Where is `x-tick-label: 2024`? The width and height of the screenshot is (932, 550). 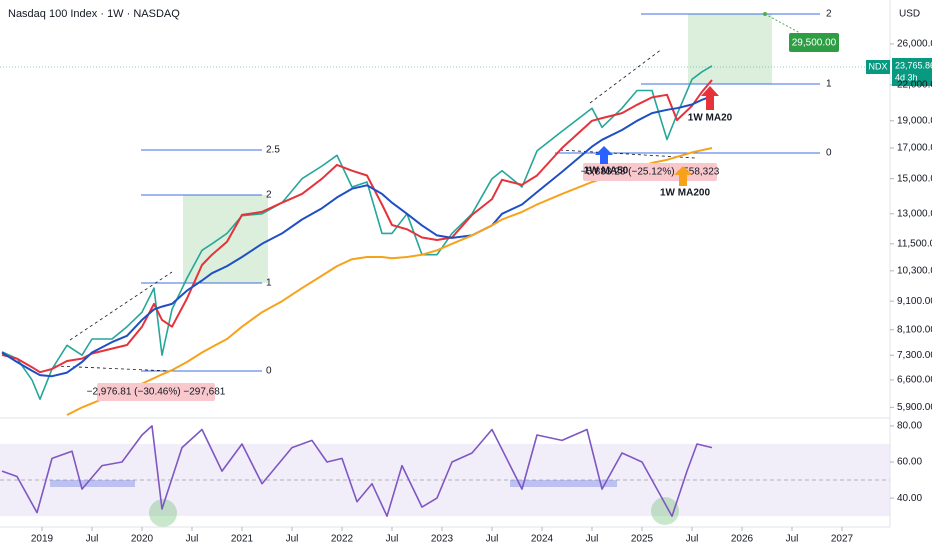 x-tick-label: 2024 is located at coordinates (542, 539).